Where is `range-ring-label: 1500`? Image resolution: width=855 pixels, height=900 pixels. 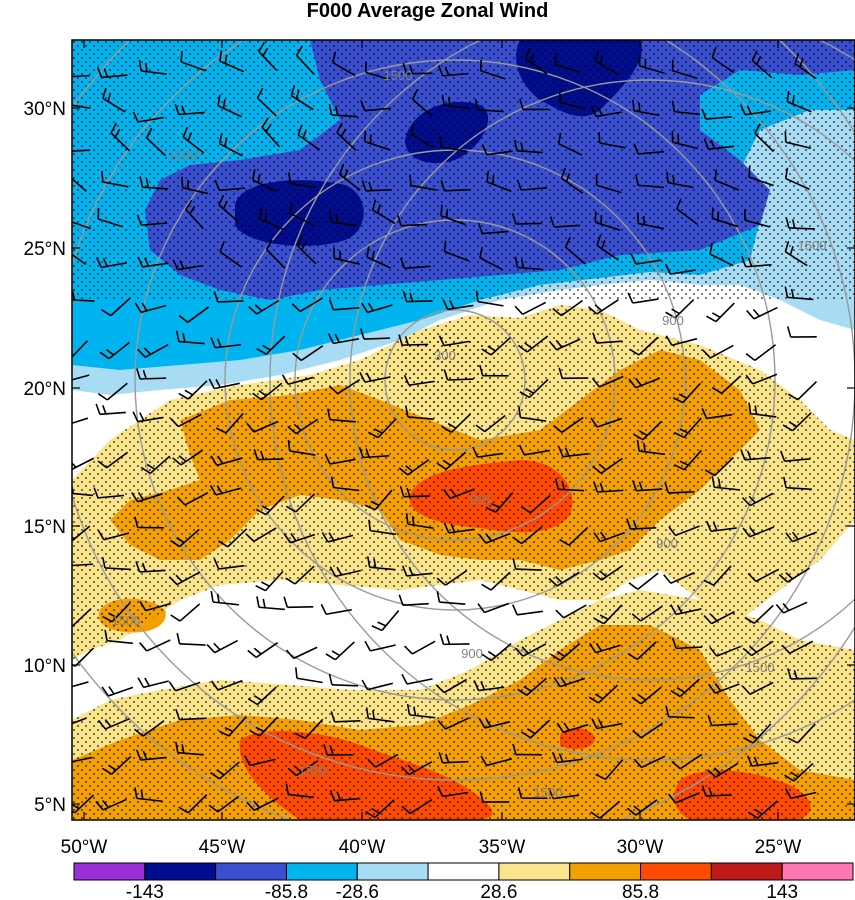
range-ring-label: 1500 is located at coordinates (398, 75).